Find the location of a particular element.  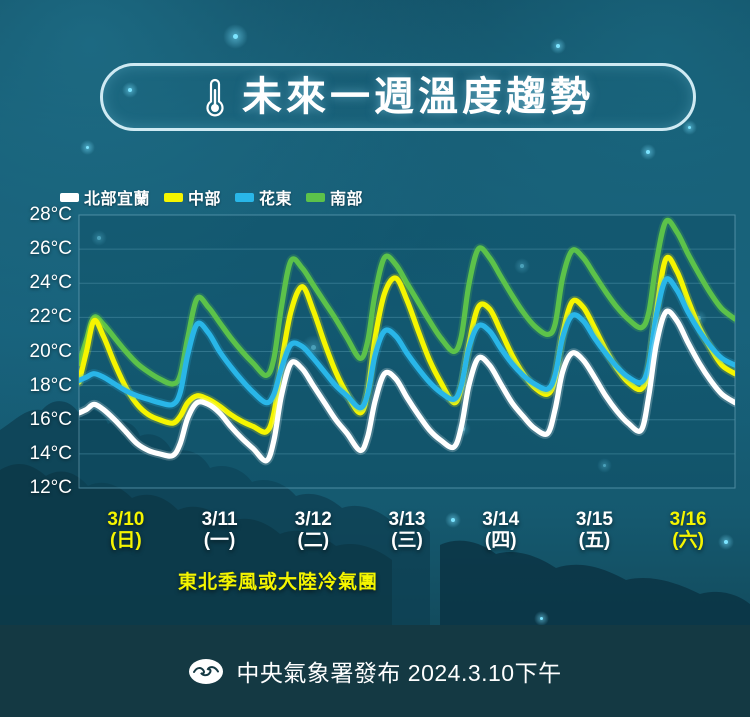

x-axis-tick-3-15: 3/15 (五) is located at coordinates (594, 530).